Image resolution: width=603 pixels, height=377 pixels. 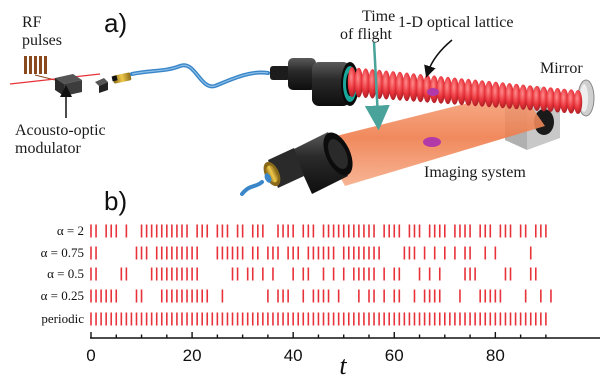 I want to click on aom-label-line1: Acousto-optic, so click(x=60, y=130).